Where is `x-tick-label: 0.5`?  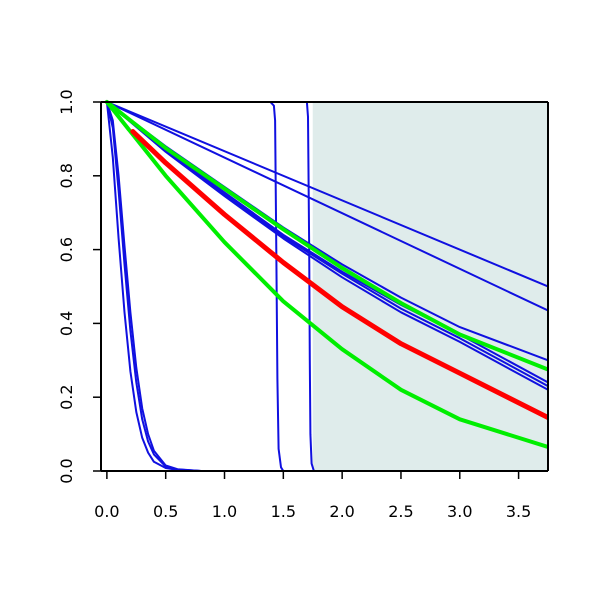 x-tick-label: 0.5 is located at coordinates (165, 511).